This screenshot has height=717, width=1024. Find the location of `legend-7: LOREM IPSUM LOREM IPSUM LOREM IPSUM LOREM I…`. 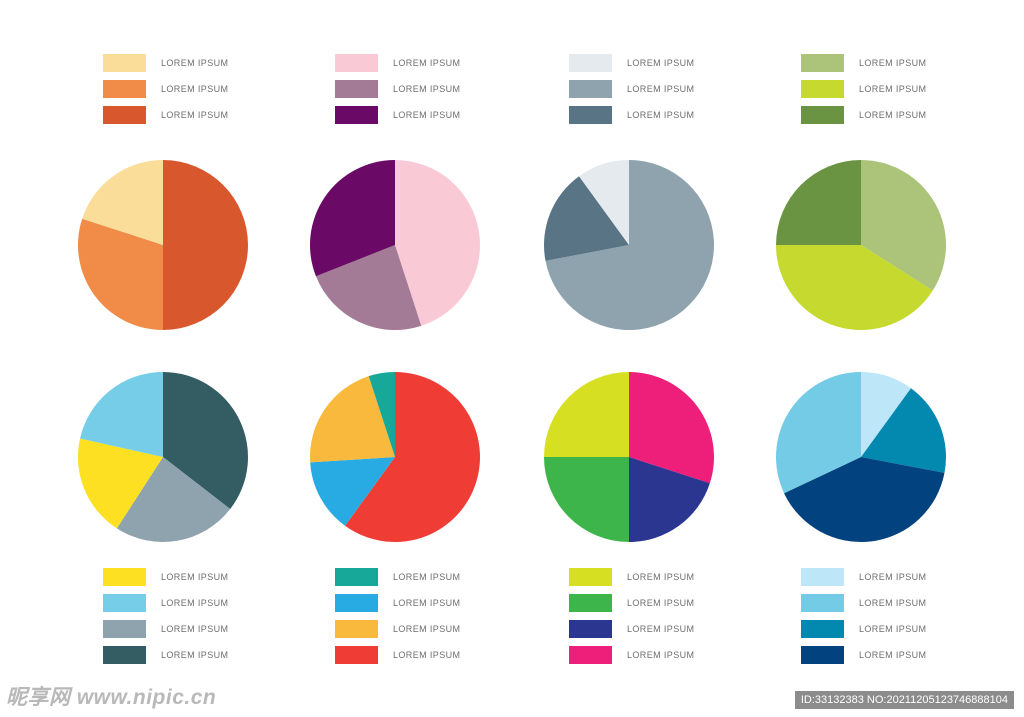

legend-7: LOREM IPSUM LOREM IPSUM LOREM IPSUM LOREM I… is located at coordinates (631, 616).